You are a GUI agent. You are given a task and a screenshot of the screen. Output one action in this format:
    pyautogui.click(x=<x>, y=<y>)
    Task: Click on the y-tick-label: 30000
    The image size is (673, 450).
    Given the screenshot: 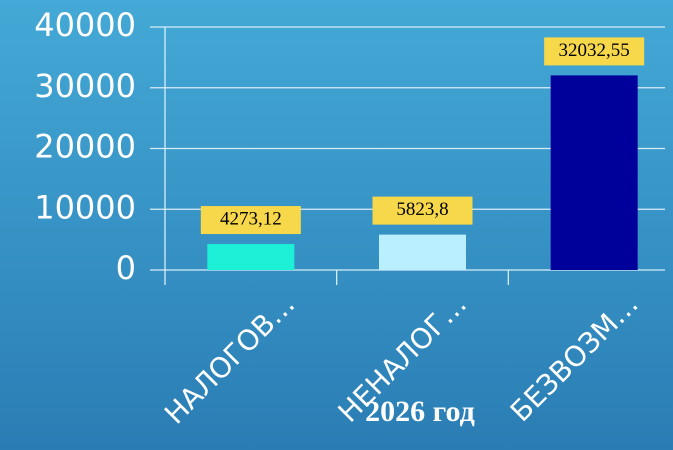 What is the action you would take?
    pyautogui.click(x=85, y=86)
    